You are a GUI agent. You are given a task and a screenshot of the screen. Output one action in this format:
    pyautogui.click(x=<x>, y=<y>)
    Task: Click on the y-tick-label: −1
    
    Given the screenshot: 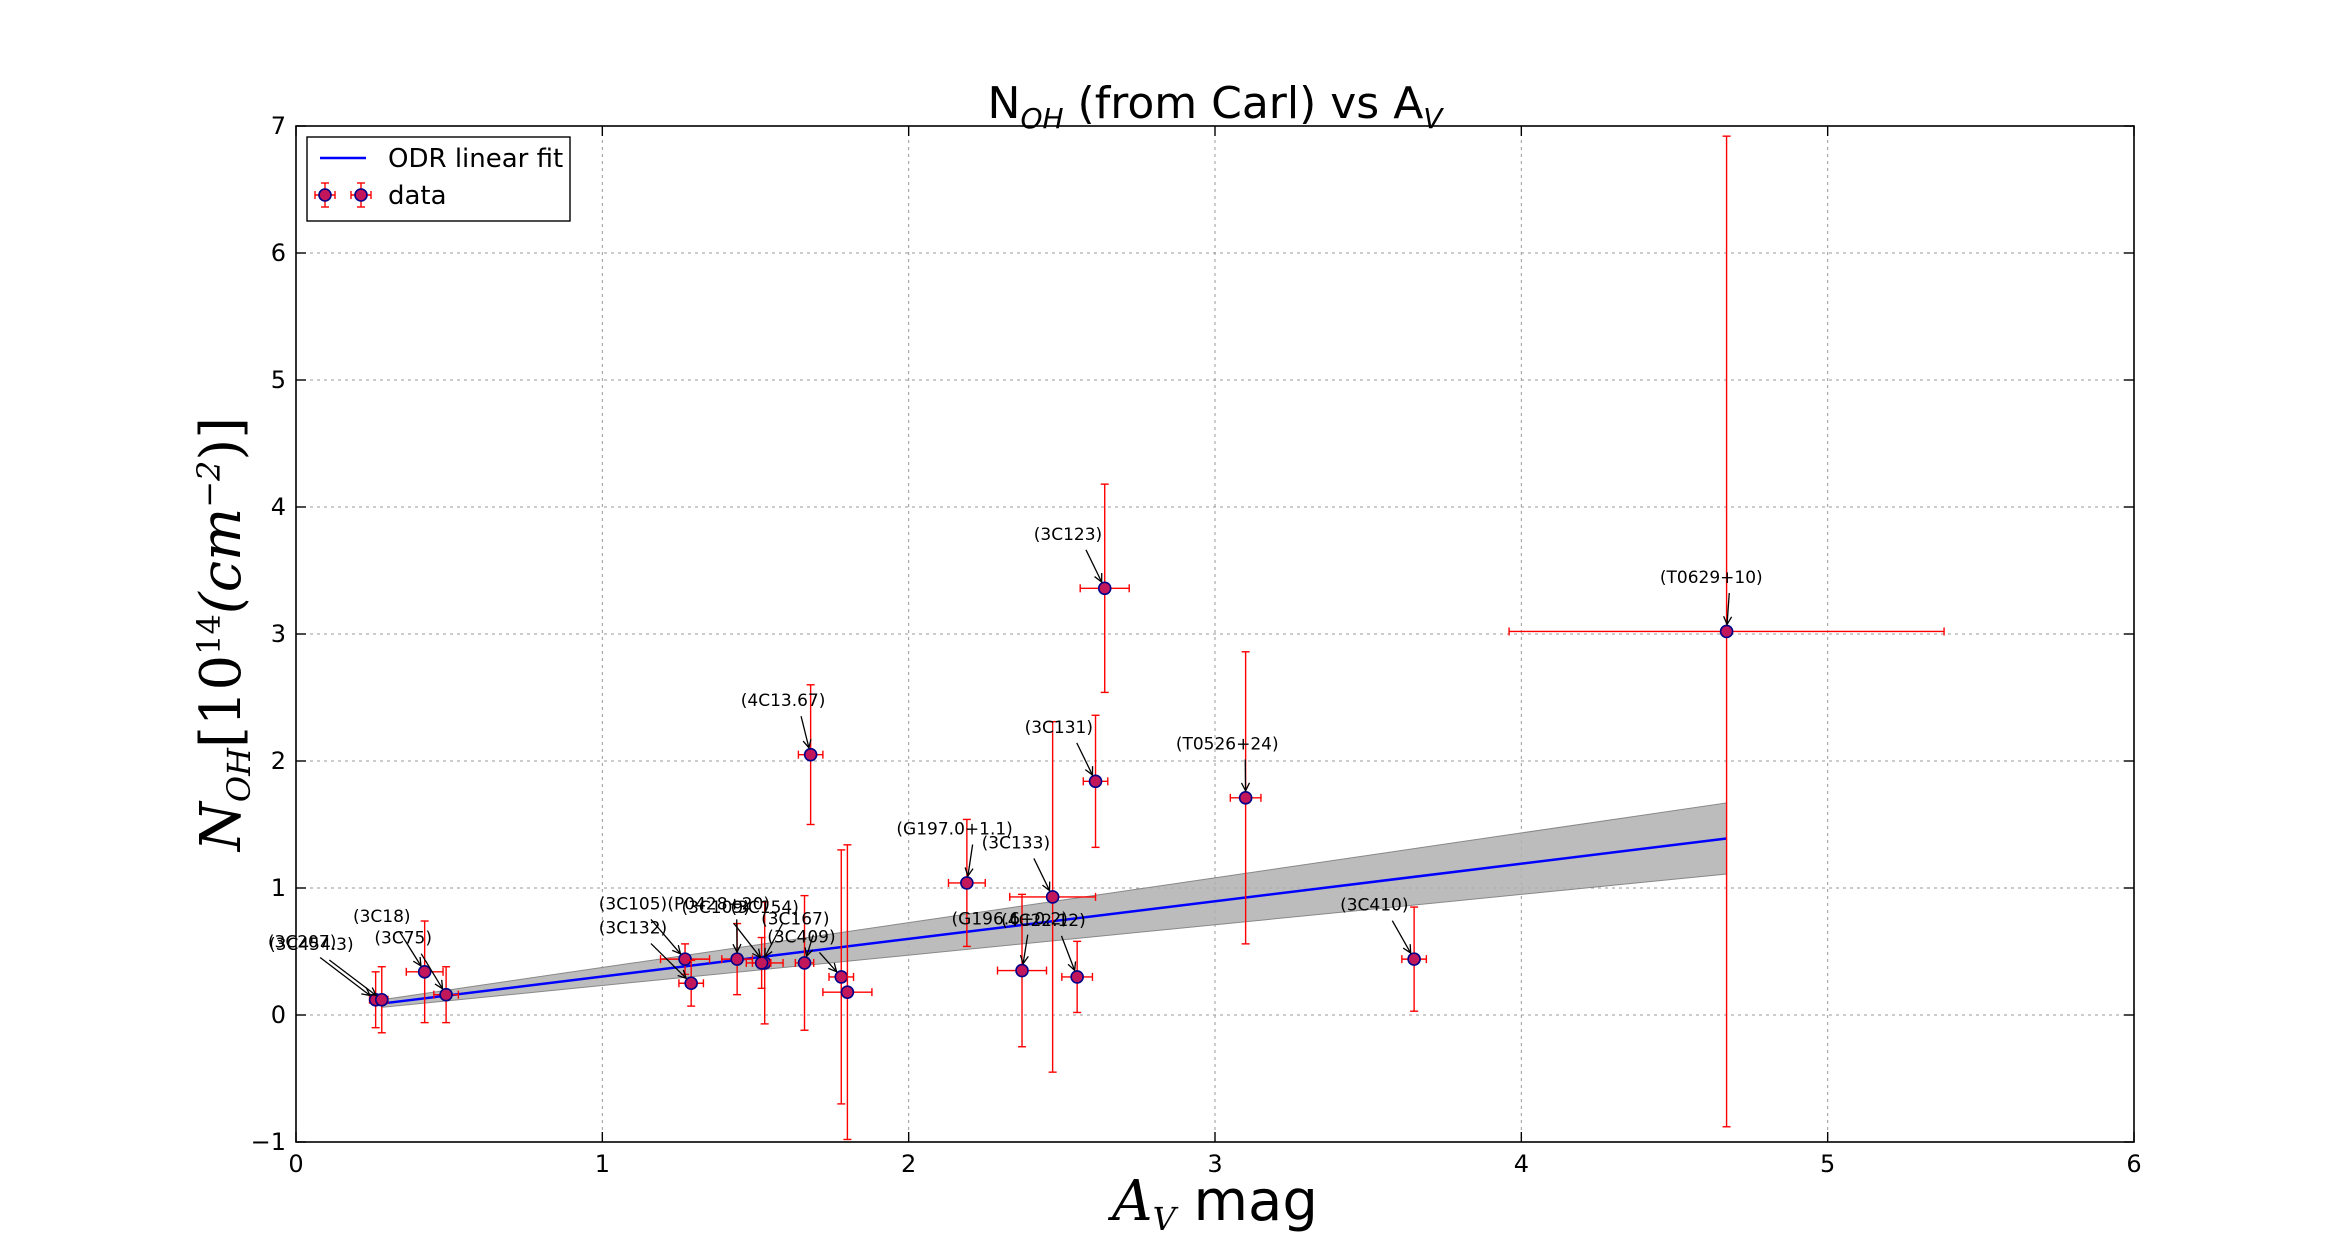 What is the action you would take?
    pyautogui.click(x=268, y=1142)
    